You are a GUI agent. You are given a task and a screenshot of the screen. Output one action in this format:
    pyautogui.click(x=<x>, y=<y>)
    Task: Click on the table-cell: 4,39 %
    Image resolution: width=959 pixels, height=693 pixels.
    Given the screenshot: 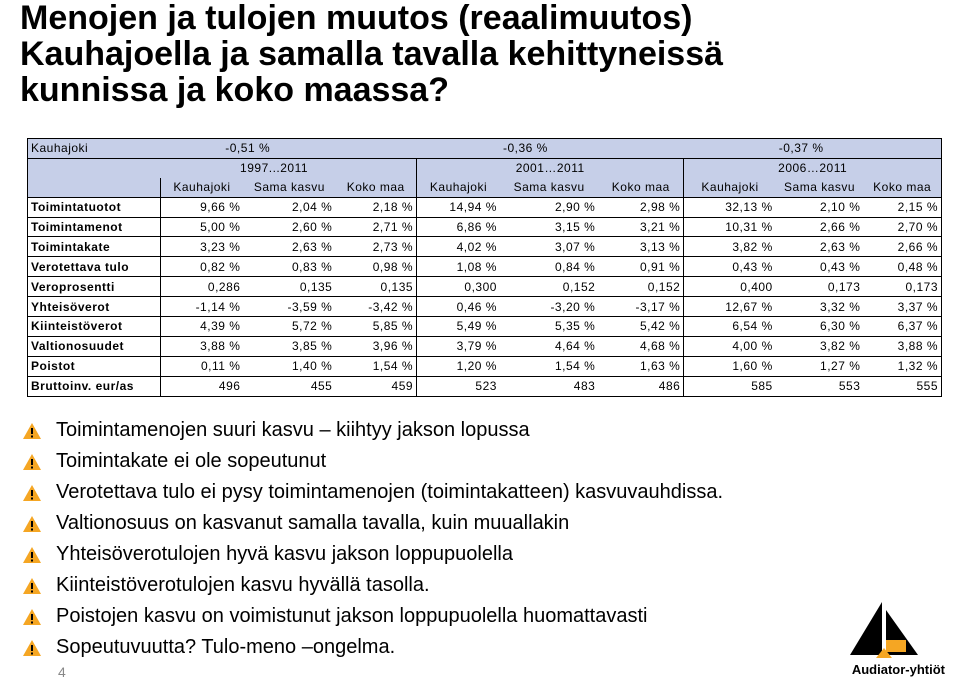 What is the action you would take?
    pyautogui.click(x=201, y=326)
    